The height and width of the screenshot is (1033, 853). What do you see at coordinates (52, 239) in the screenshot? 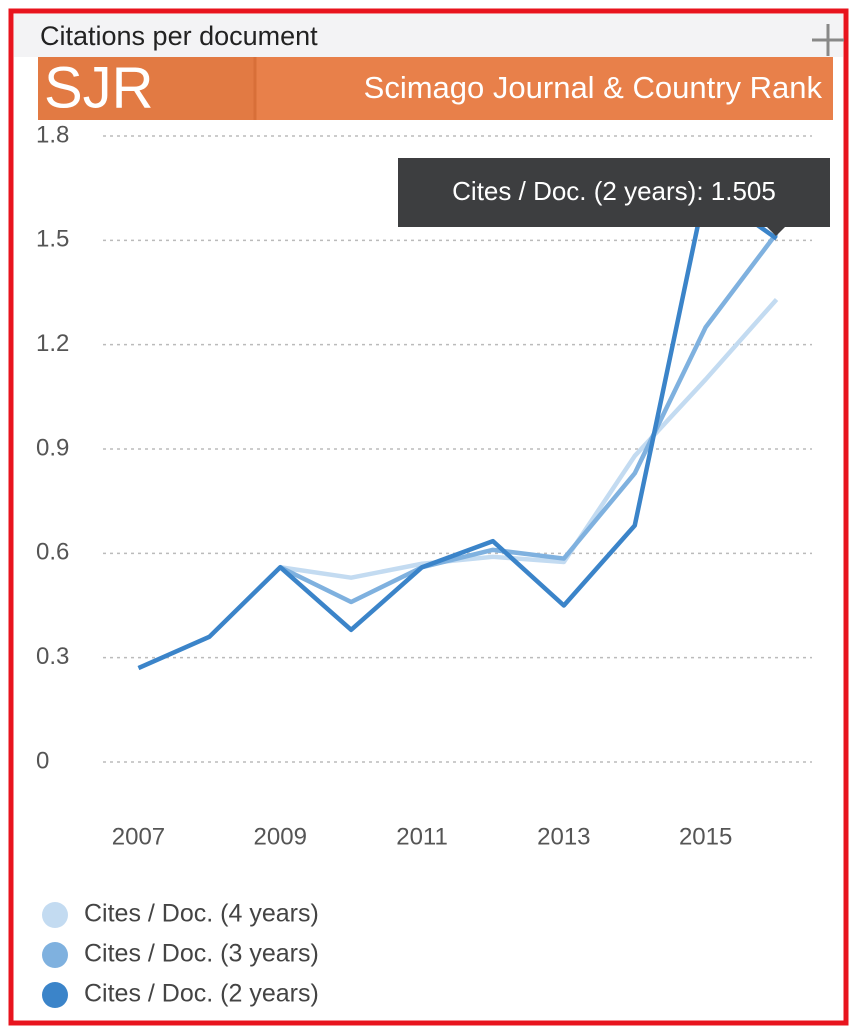
I see `y-tick-label: 1.5` at bounding box center [52, 239].